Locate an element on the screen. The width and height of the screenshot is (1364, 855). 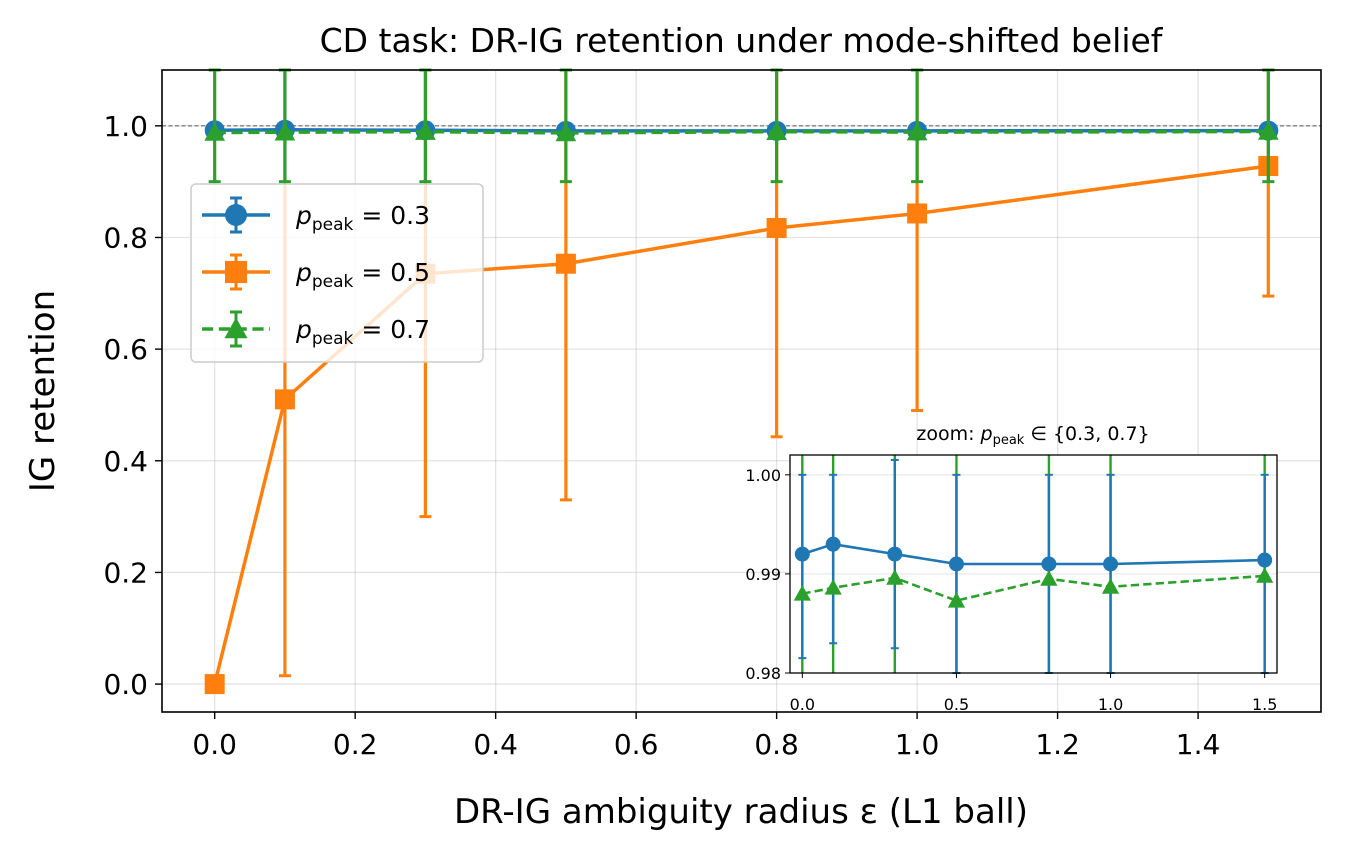
y-tick-label: 0.4 is located at coordinates (125, 461).